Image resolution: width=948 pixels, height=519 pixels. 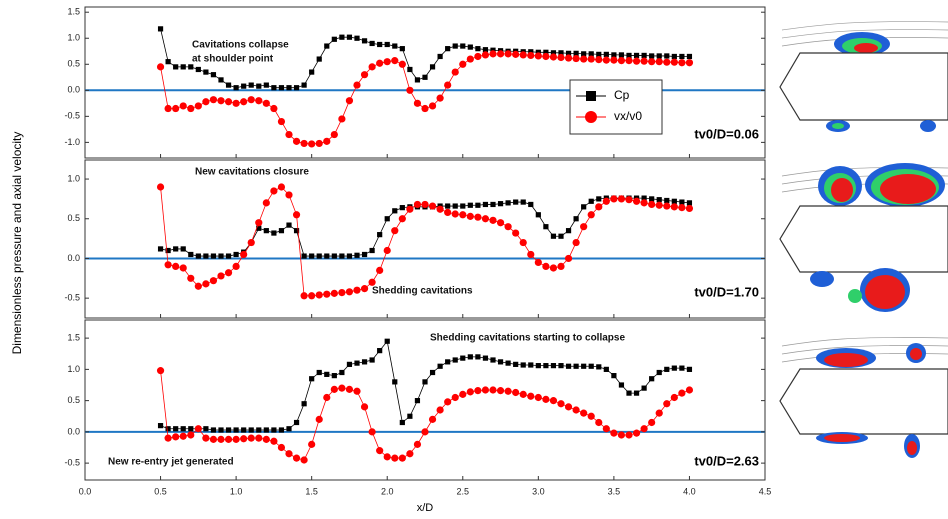 What do you see at coordinates (863, 237) in the screenshot?
I see `cfd-image` at bounding box center [863, 237].